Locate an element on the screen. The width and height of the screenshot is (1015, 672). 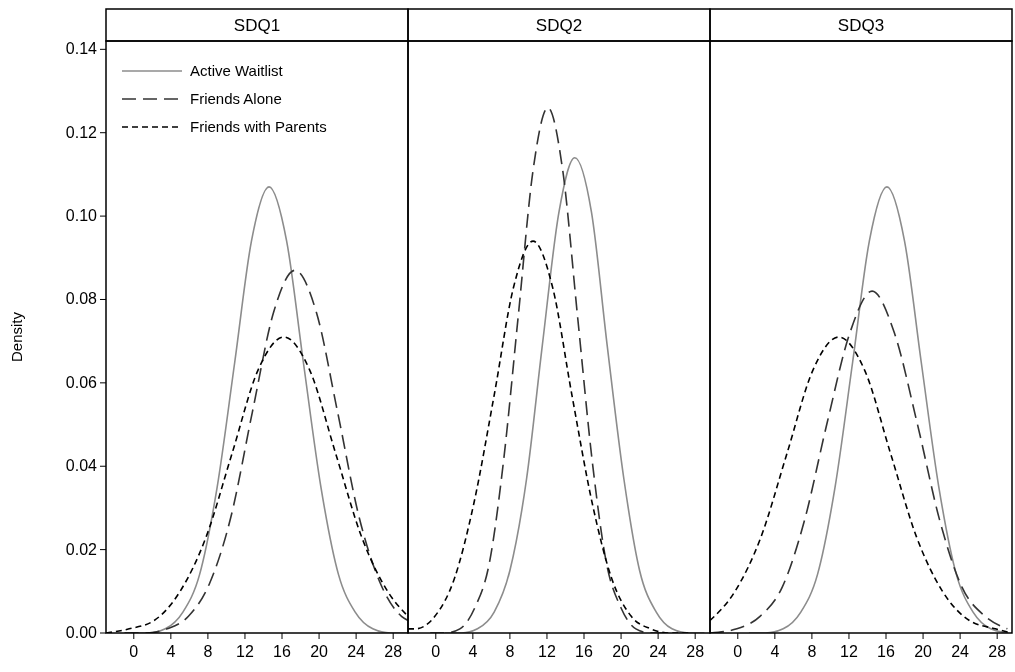
y-tick-label: 0.12 is located at coordinates (81, 132).